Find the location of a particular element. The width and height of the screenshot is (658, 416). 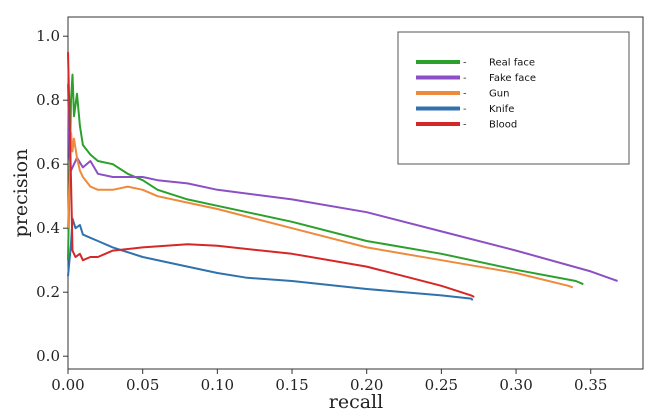

y-tick-label: 0.0 is located at coordinates (48, 356).